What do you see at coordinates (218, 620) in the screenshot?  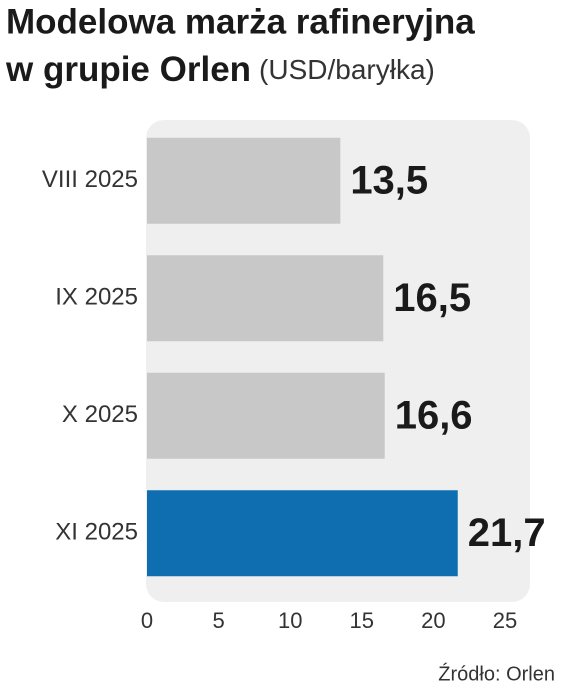 I see `x-tick-label: 5` at bounding box center [218, 620].